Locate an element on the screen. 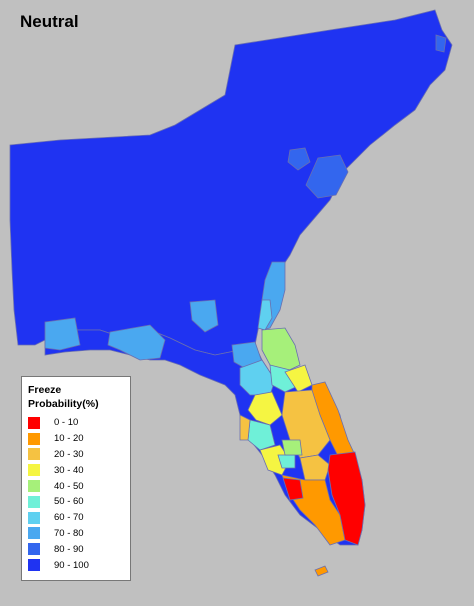  legend-item: 60 - 70 is located at coordinates (76, 518).